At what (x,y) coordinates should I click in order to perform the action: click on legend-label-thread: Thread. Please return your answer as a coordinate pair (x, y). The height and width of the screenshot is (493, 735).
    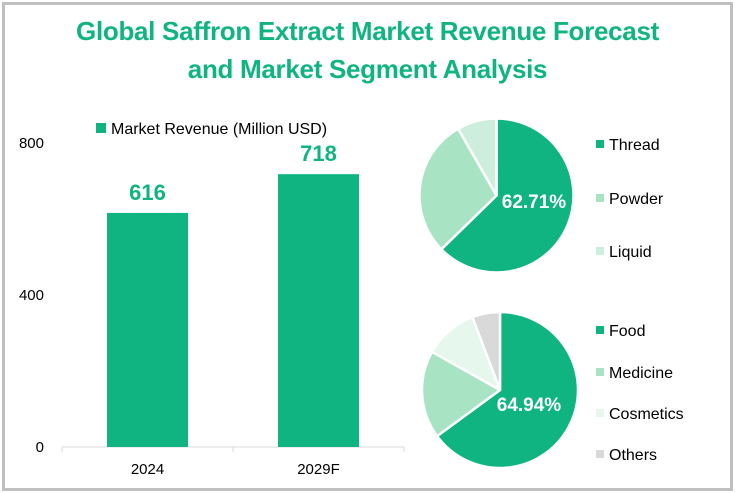
    Looking at the image, I should click on (634, 145).